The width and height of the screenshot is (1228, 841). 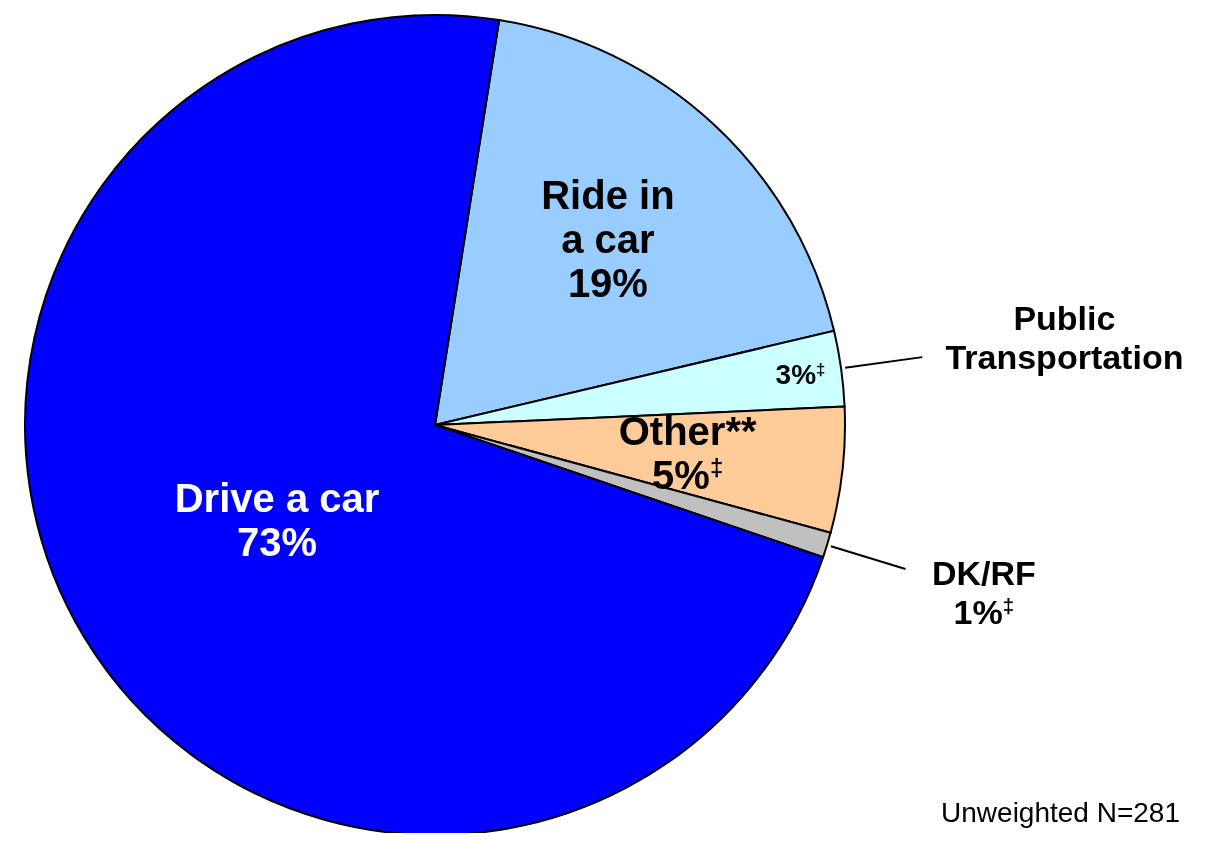 I want to click on slice-label: Drive a car, so click(x=277, y=498).